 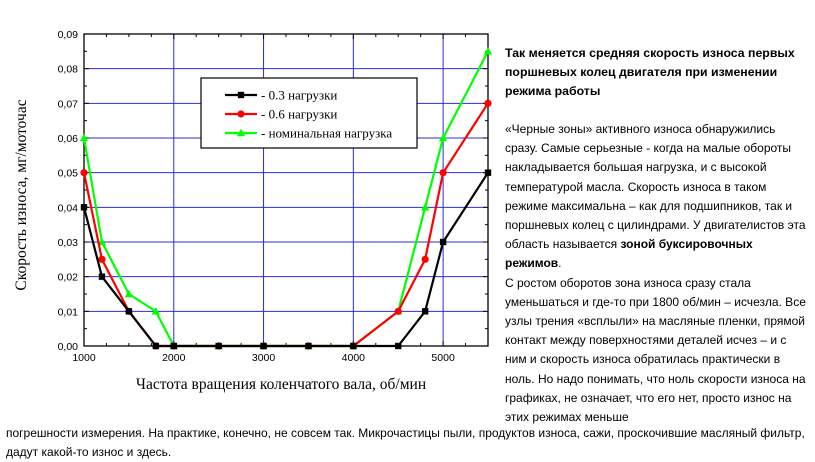 What do you see at coordinates (560, 263) in the screenshot?
I see `paragraph-1-end: .` at bounding box center [560, 263].